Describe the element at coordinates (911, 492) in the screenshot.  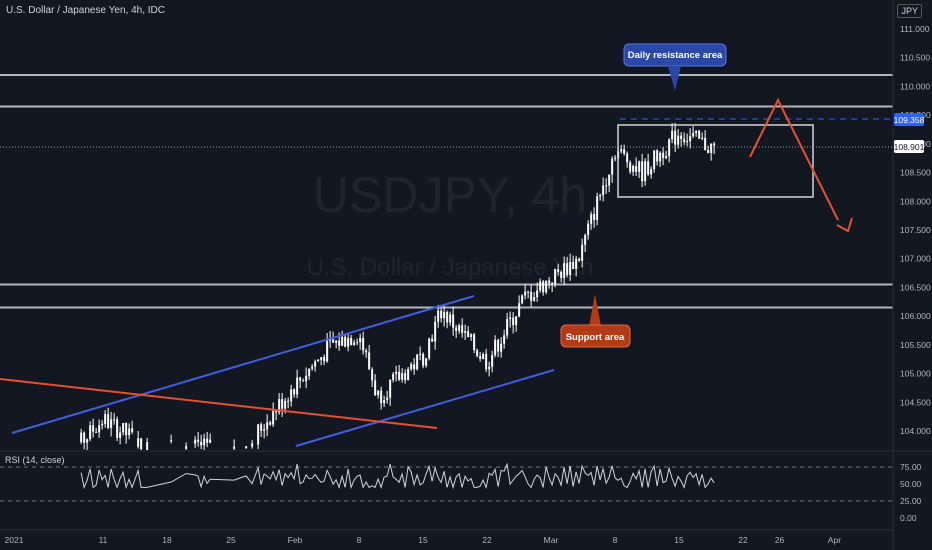
I see `rsi-axis: 75.00 50.00 25.00 0.00` at that location.